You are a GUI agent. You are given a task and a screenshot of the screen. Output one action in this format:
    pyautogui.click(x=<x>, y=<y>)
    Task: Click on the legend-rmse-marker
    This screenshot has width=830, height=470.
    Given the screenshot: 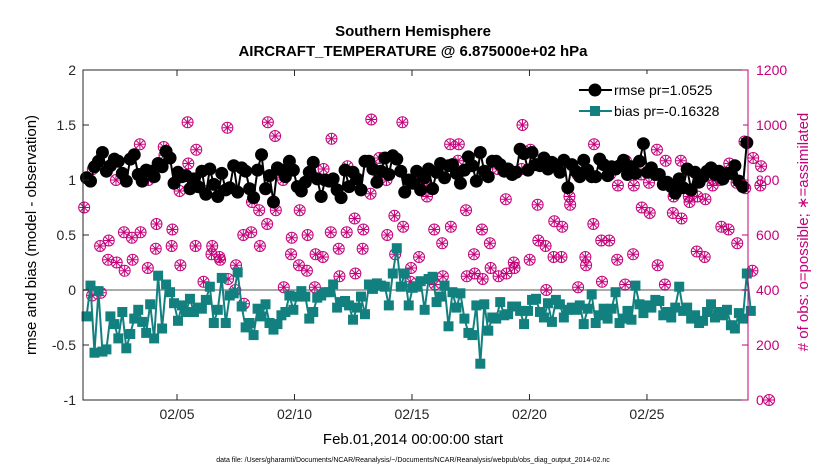 What is the action you would take?
    pyautogui.click(x=595, y=90)
    